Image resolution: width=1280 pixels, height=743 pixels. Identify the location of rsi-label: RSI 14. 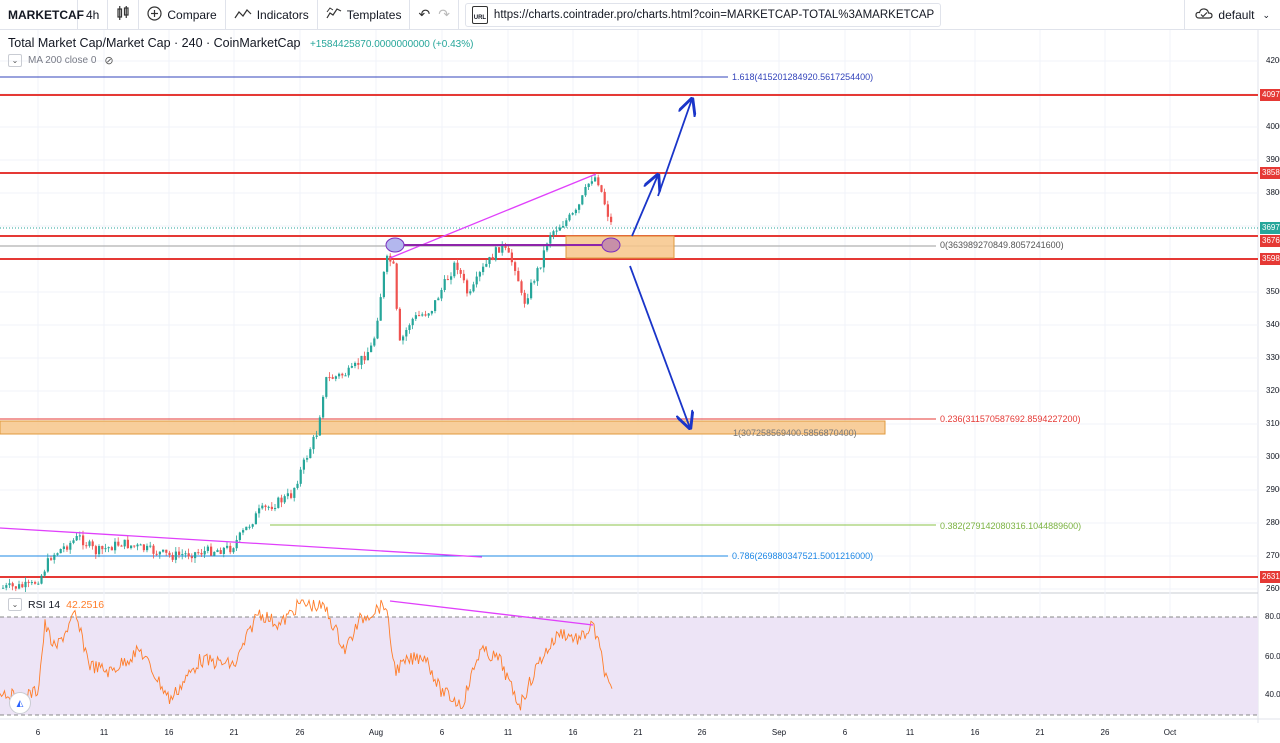
(44, 604).